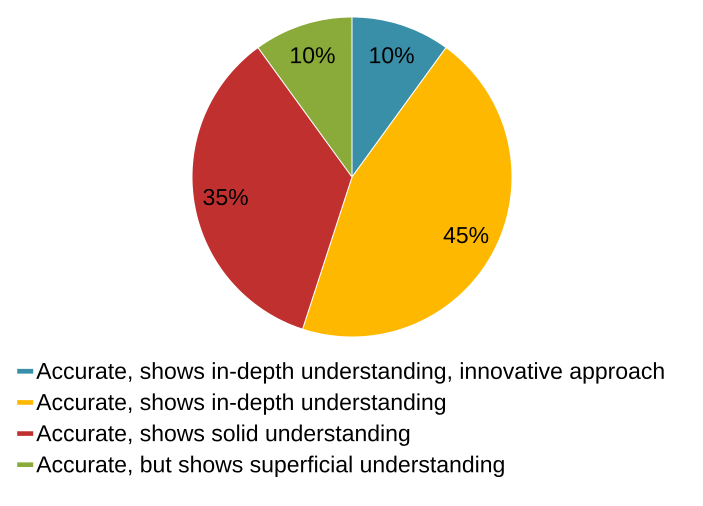 The image size is (703, 506). I want to click on data-label: 45%, so click(466, 235).